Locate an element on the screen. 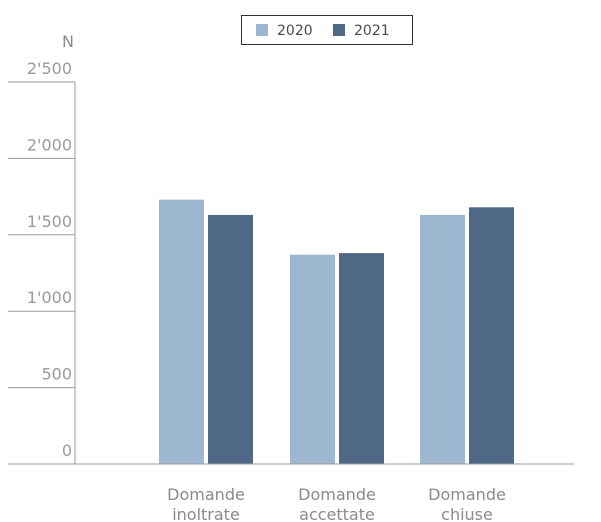 This screenshot has width=601, height=522. bar-2021-domande-accettate is located at coordinates (361, 358).